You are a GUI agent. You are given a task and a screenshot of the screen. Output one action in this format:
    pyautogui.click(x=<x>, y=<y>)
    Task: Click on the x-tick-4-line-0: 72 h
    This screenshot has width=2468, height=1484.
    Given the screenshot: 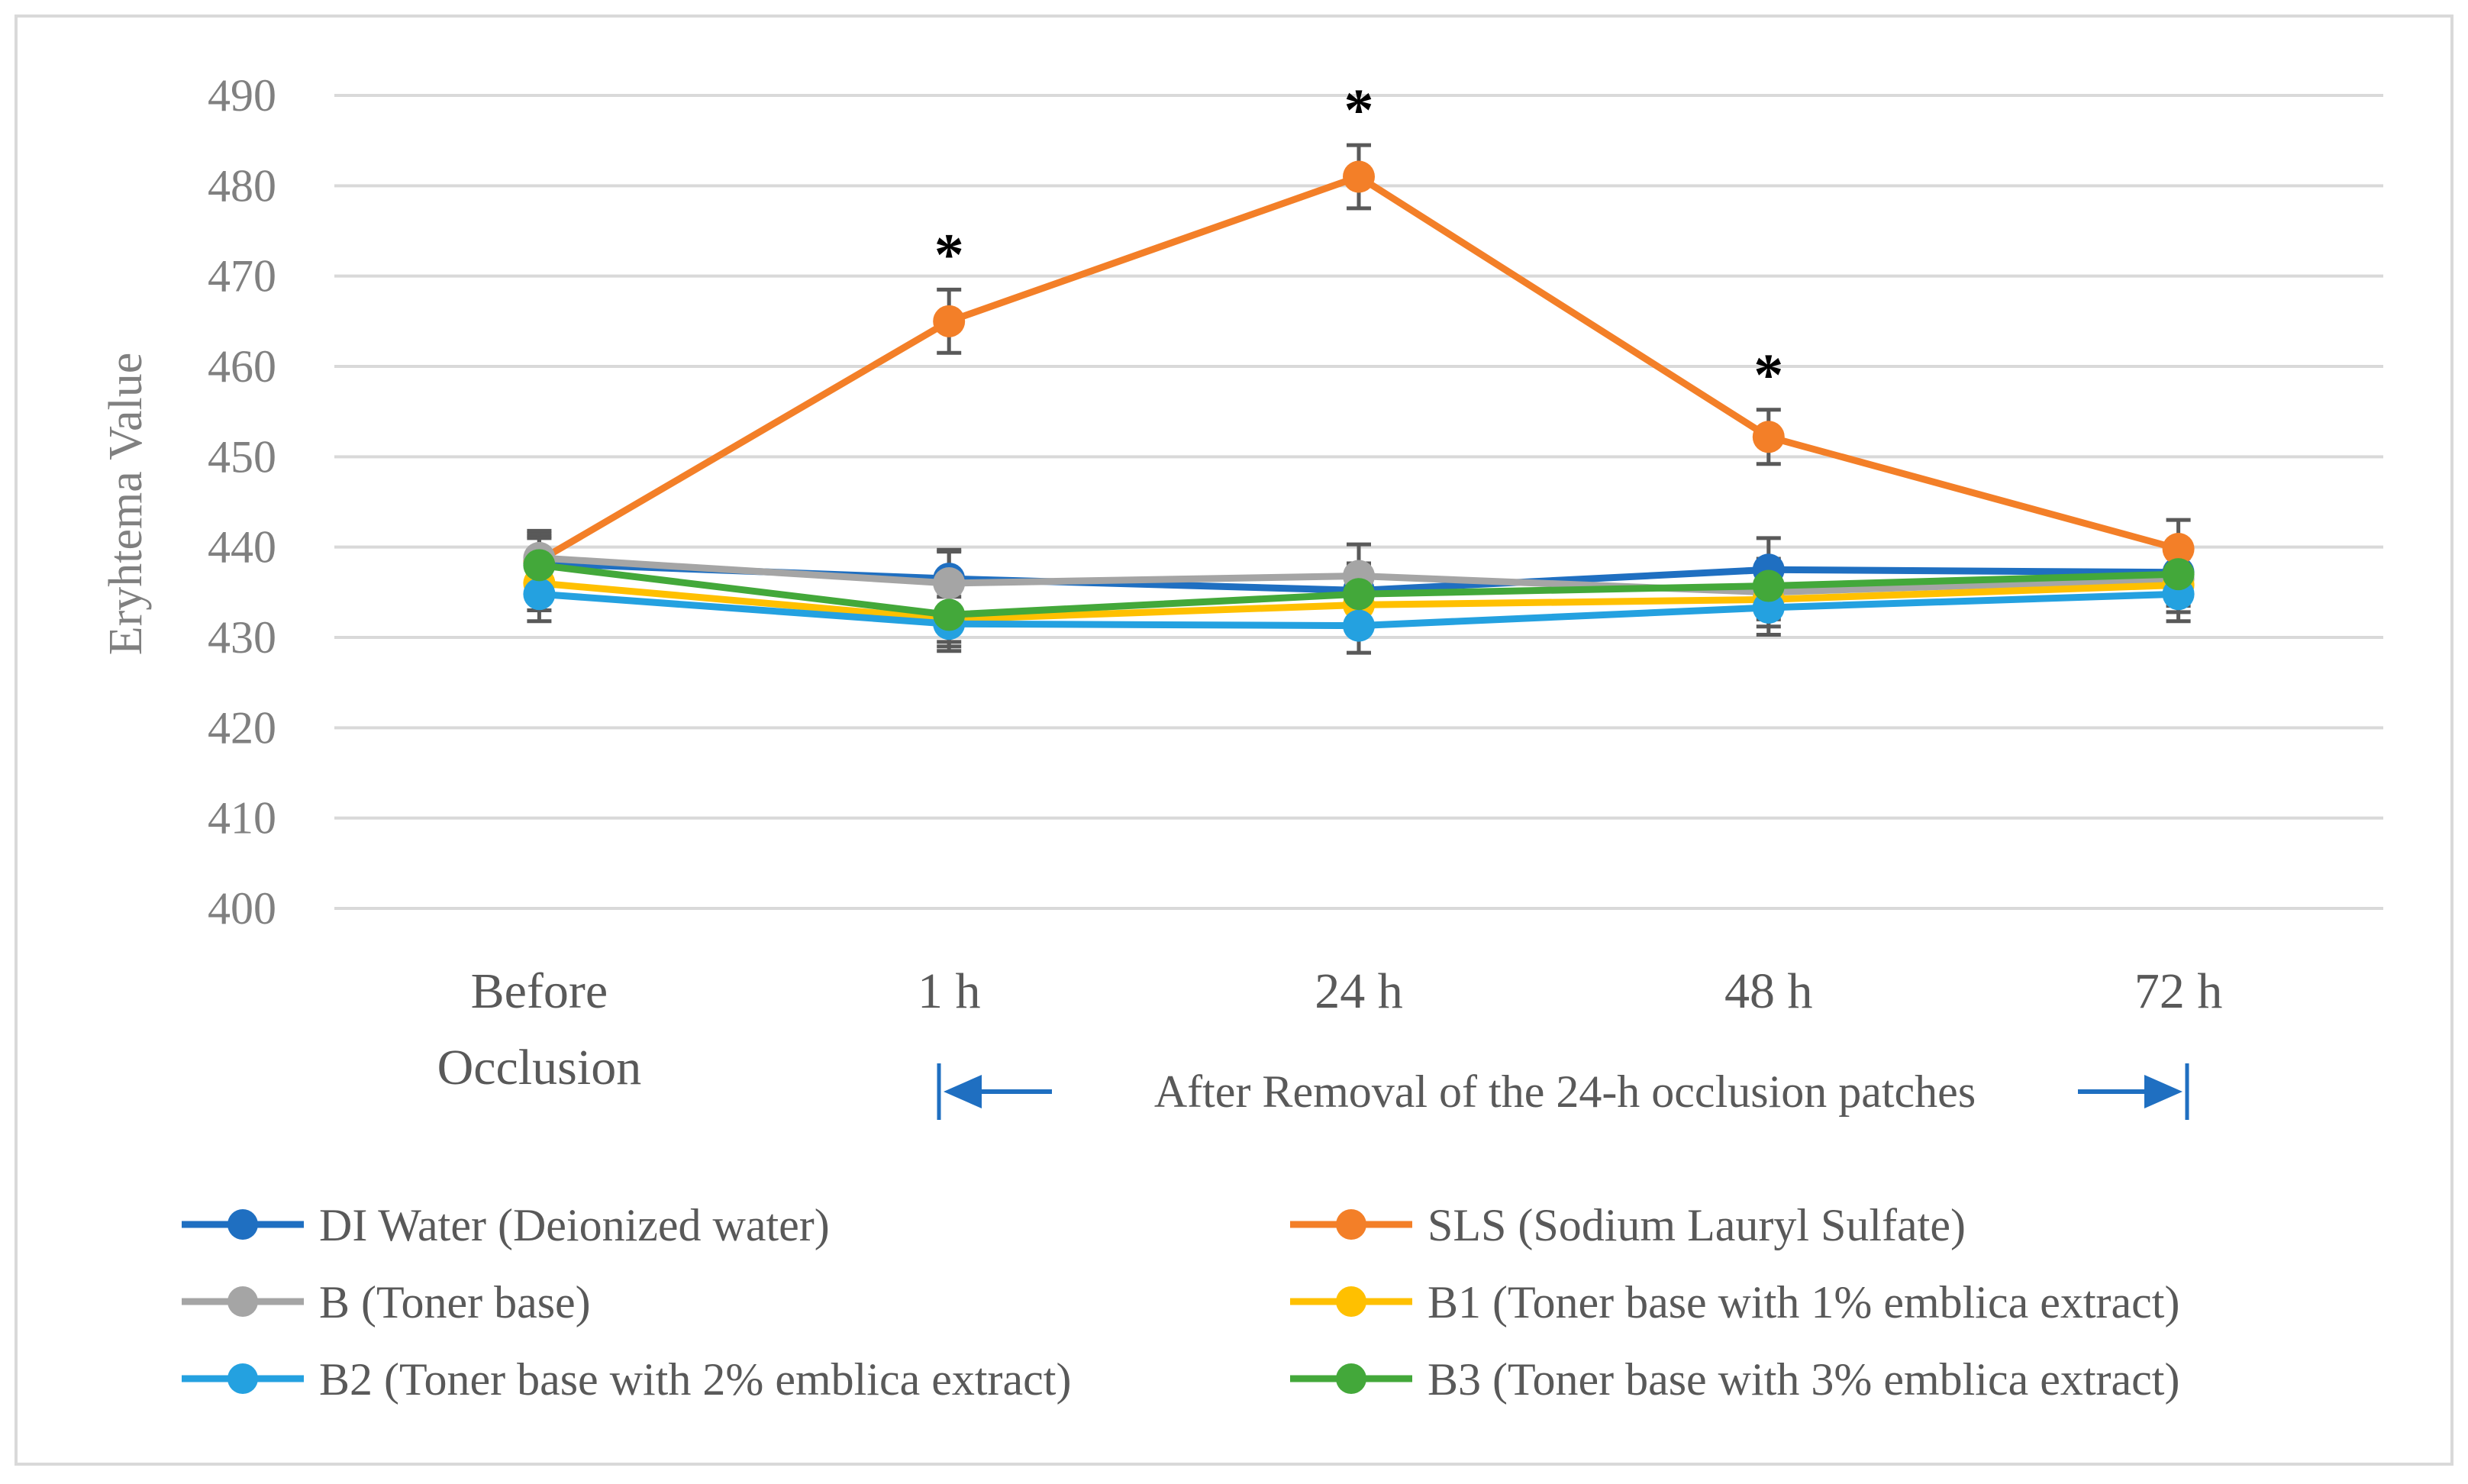 What is the action you would take?
    pyautogui.click(x=2178, y=991)
    